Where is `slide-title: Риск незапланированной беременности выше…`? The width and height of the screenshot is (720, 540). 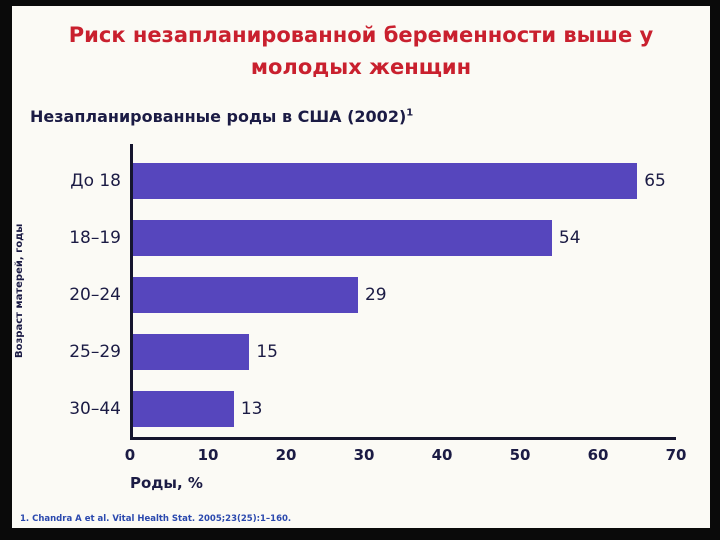
slide-title: Риск незапланированной беременности выше… is located at coordinates (361, 44).